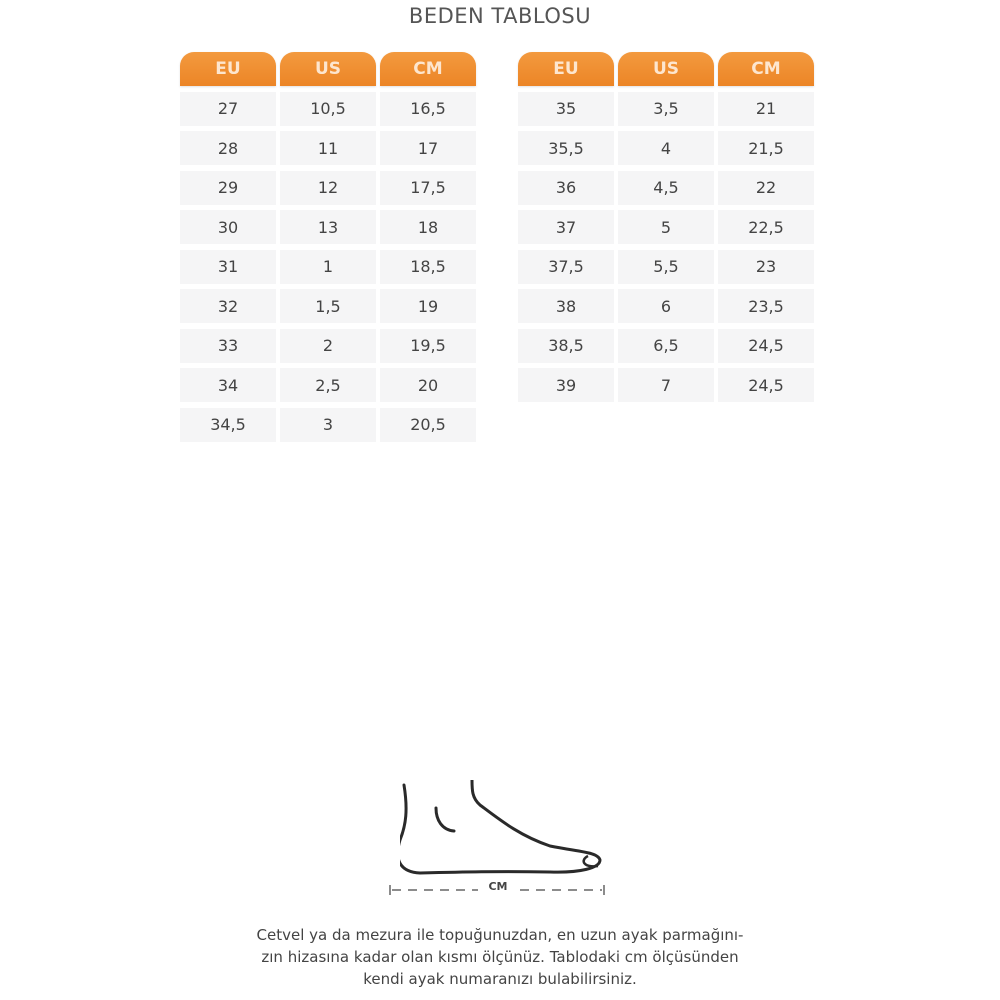  What do you see at coordinates (428, 424) in the screenshot?
I see `table-cell: 20,5` at bounding box center [428, 424].